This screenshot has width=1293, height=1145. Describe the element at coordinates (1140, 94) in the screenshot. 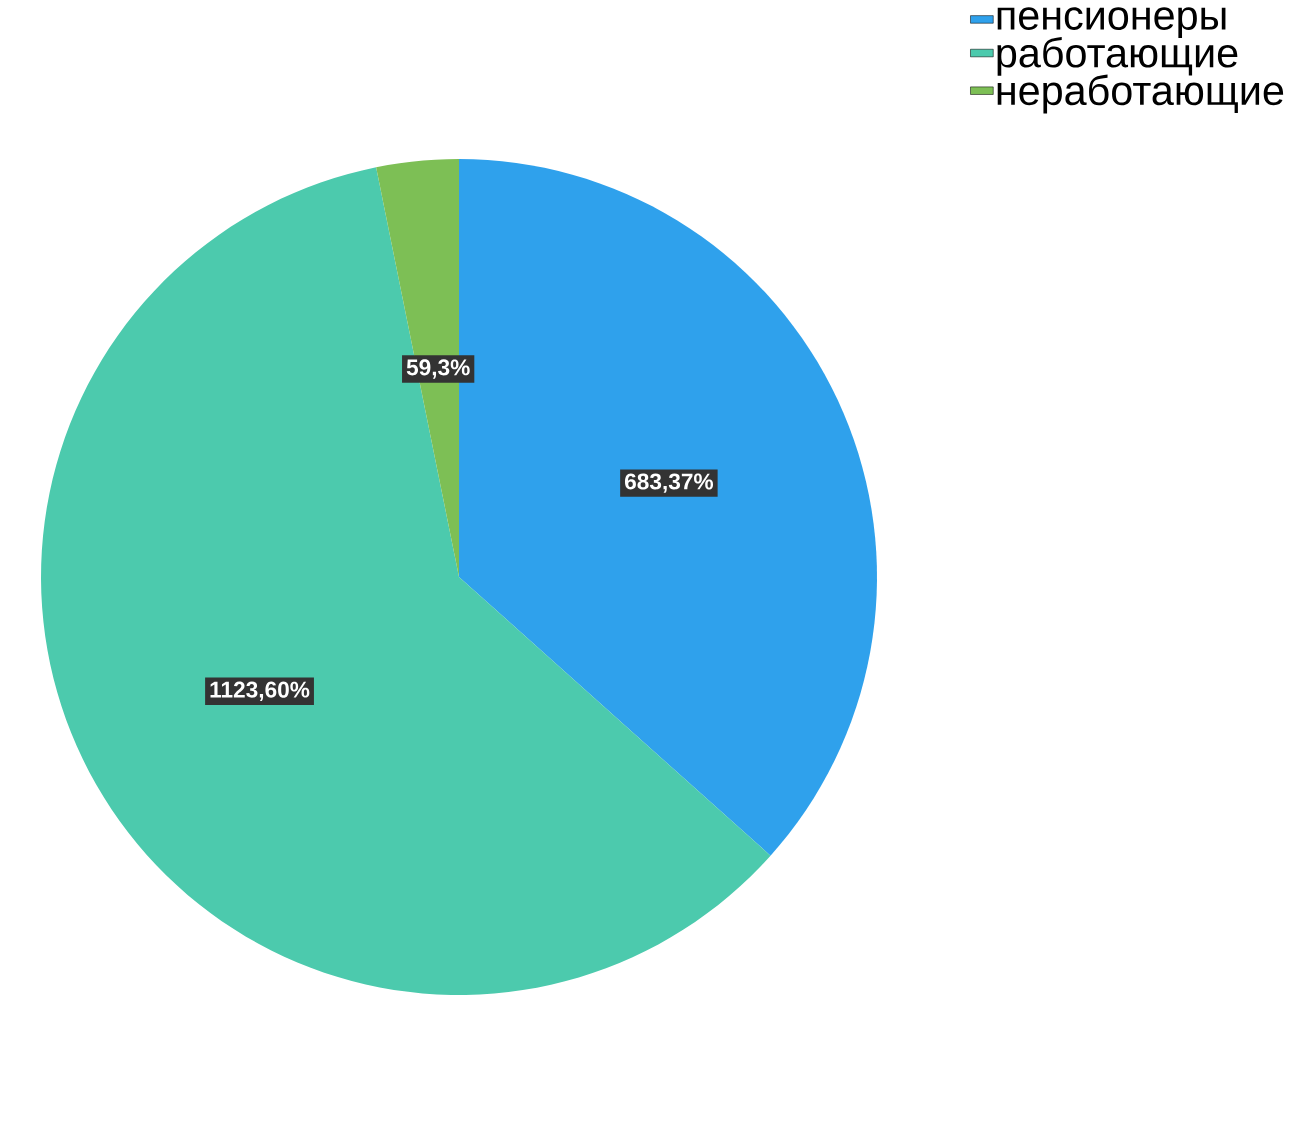

I see `legend-label: неработающие` at that location.